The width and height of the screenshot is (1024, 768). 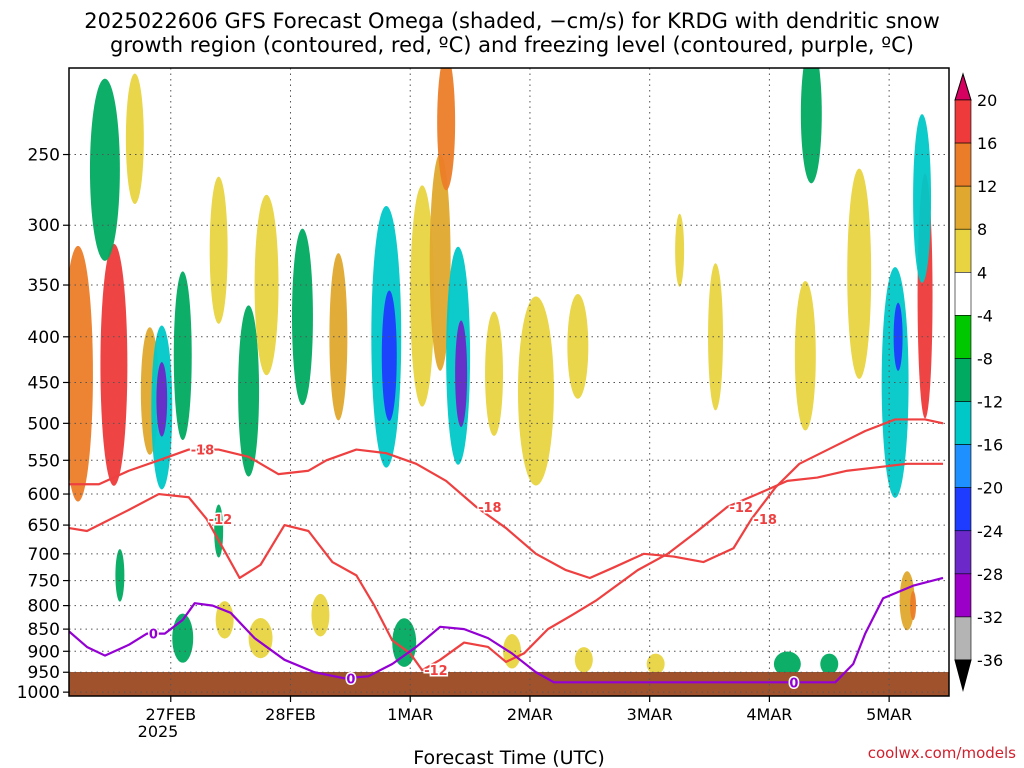 What do you see at coordinates (44, 156) in the screenshot?
I see `y-tick-label: 250` at bounding box center [44, 156].